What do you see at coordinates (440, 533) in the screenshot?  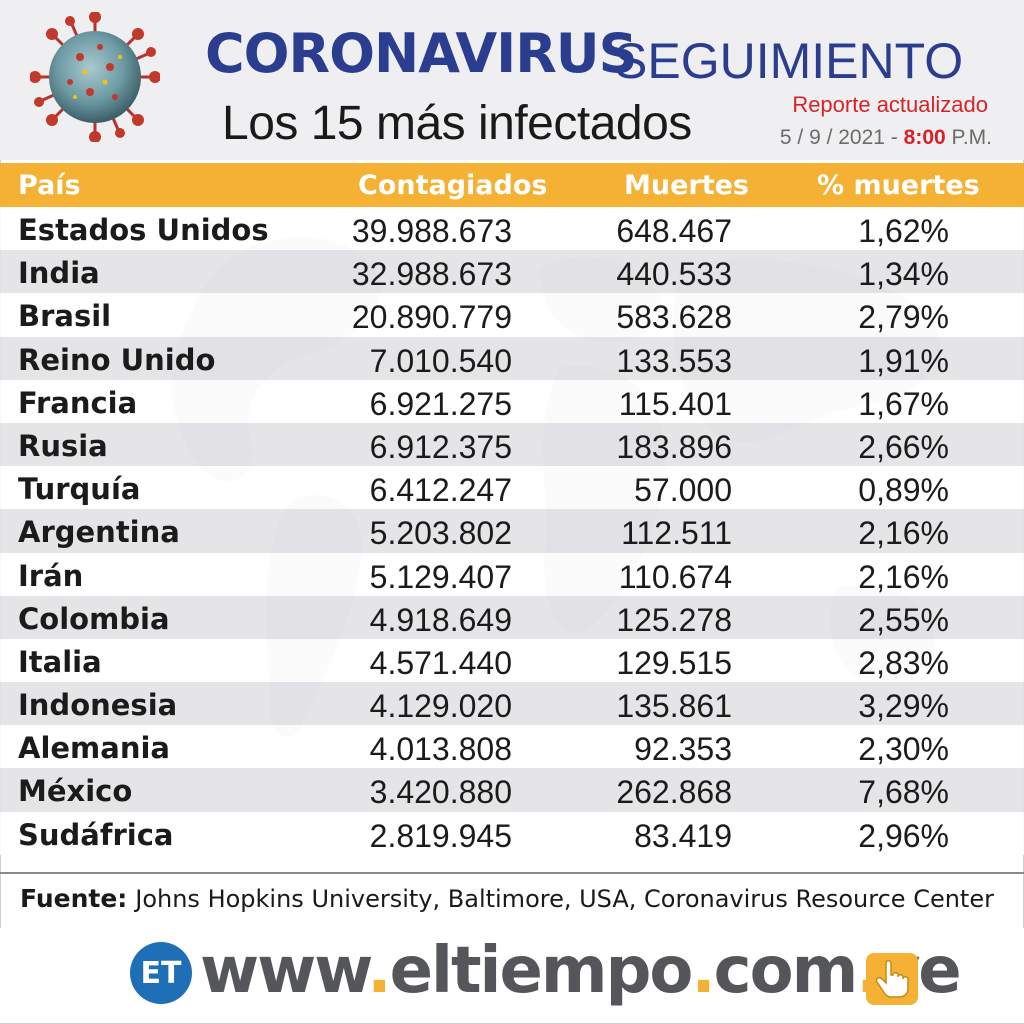 I see `cell-contagiados: 5.203.802` at bounding box center [440, 533].